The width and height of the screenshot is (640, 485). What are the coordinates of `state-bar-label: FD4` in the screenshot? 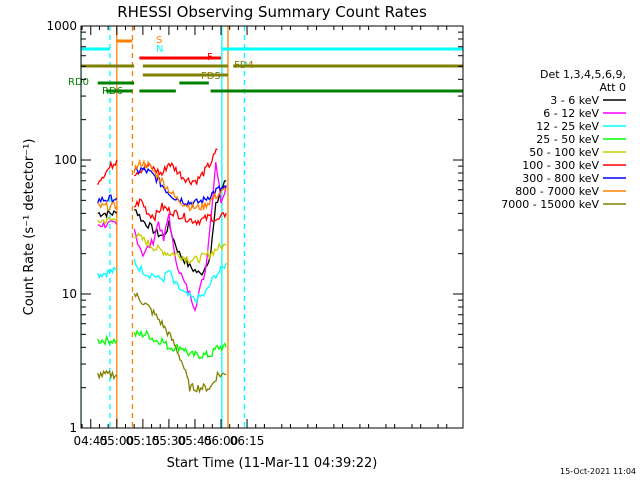 It's located at (244, 65).